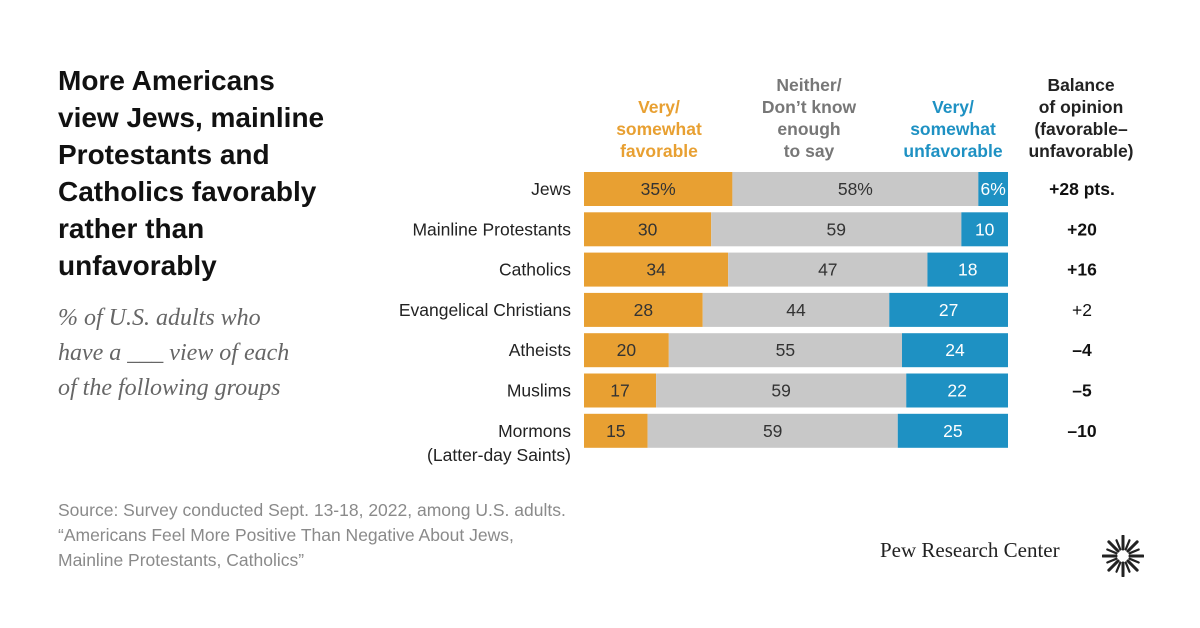 The height and width of the screenshot is (628, 1200). What do you see at coordinates (952, 151) in the screenshot?
I see `header-unfavorable: unfavorable` at bounding box center [952, 151].